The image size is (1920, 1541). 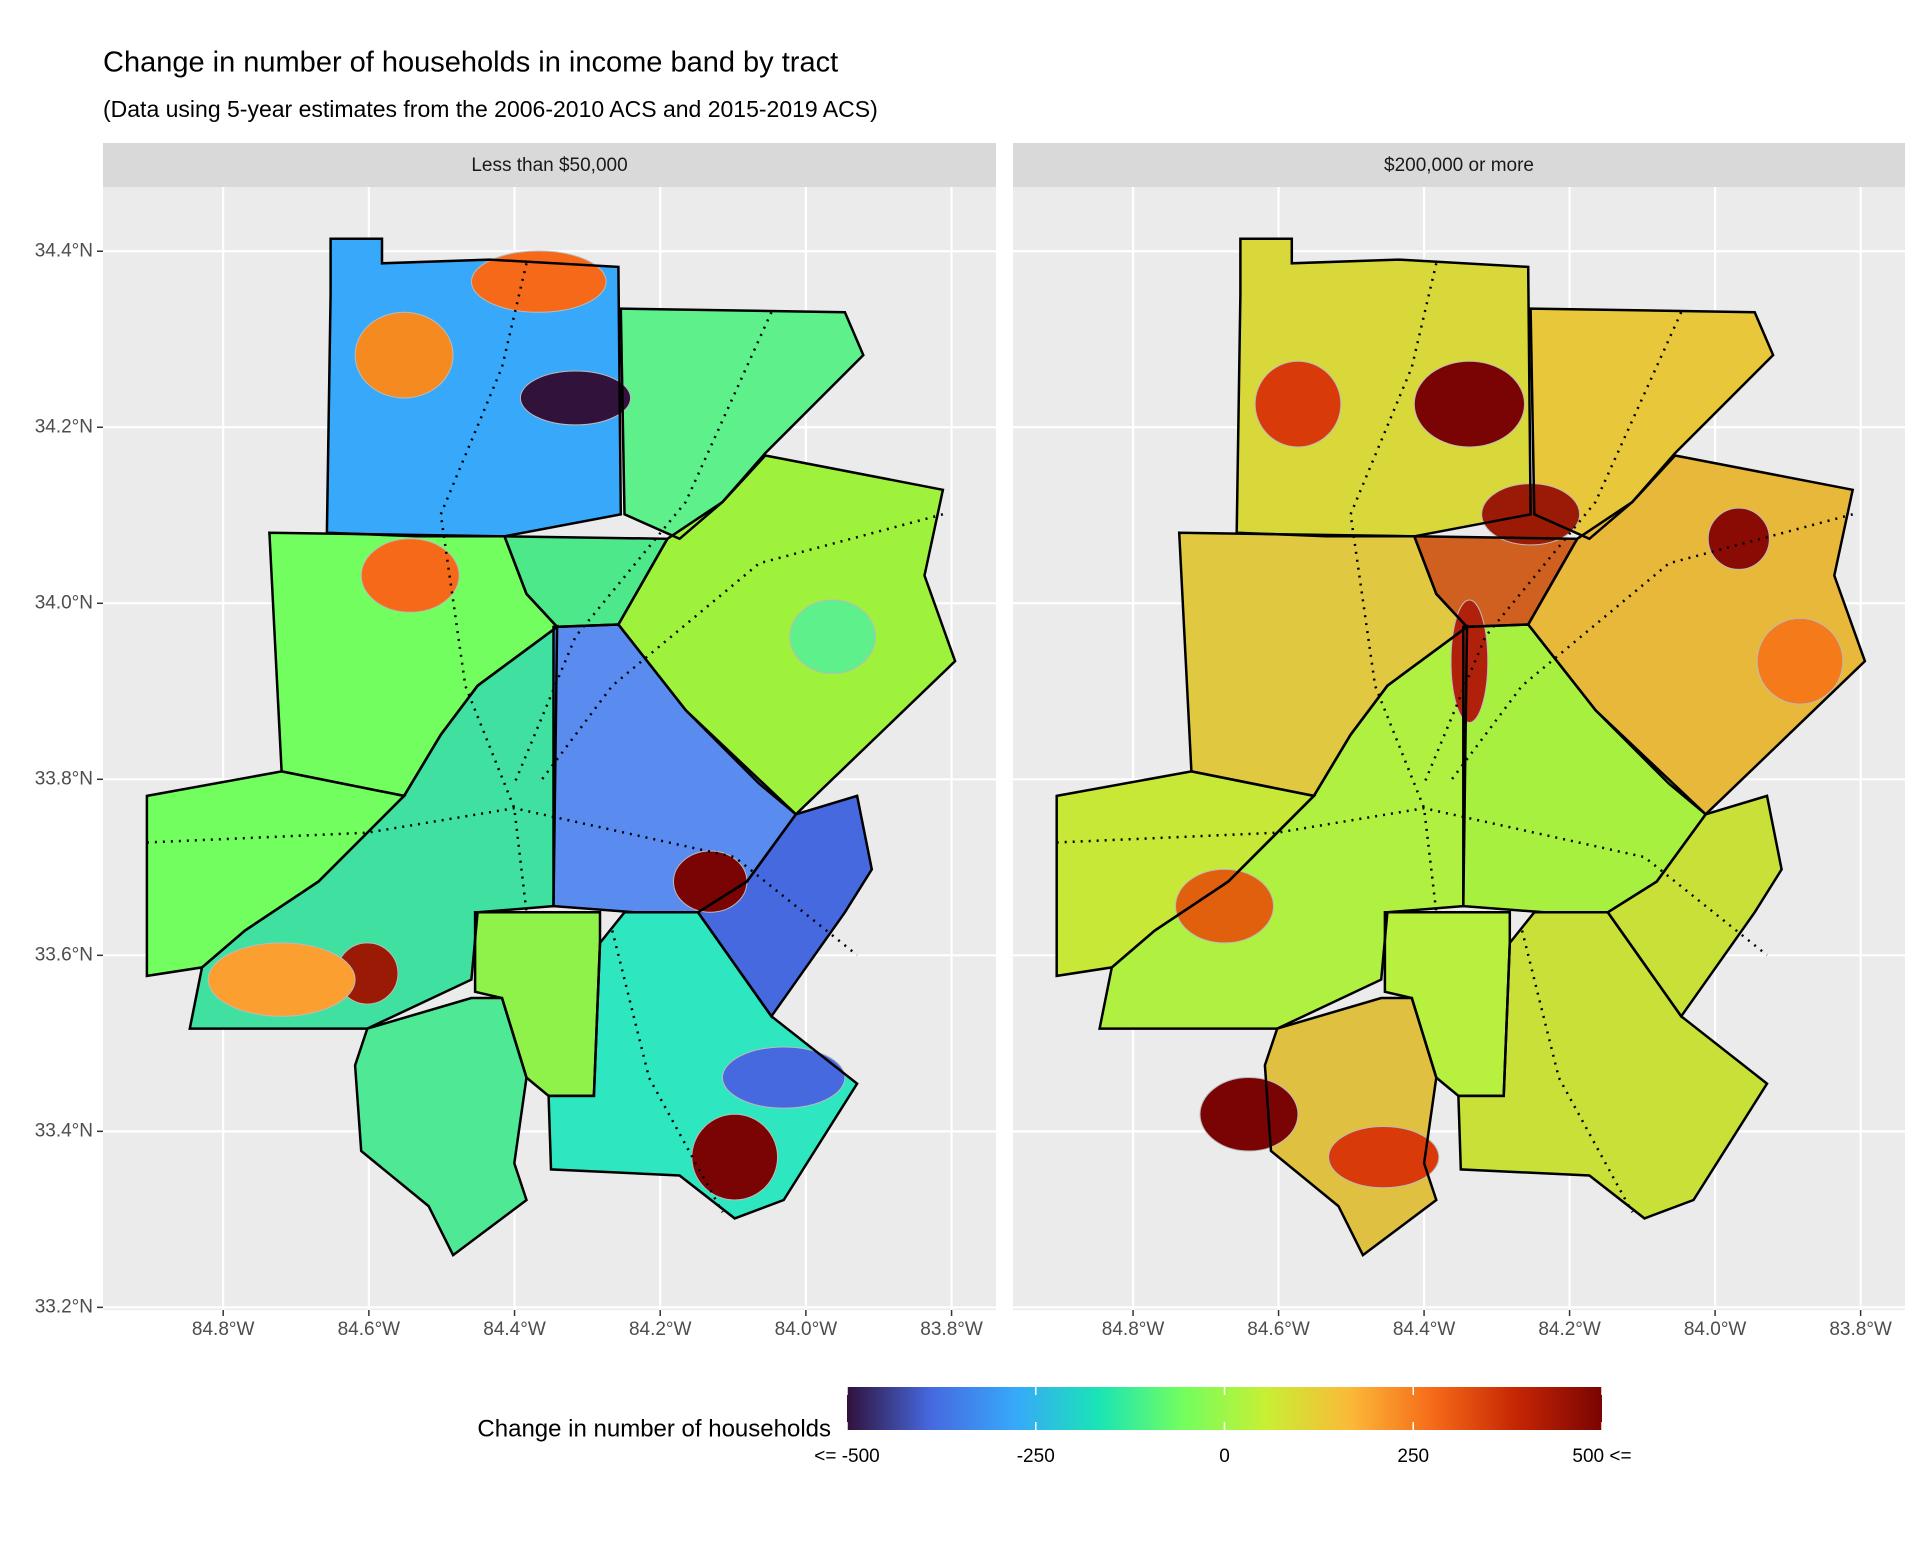 I want to click on y-tick-label: 34.2°N, so click(x=64, y=426).